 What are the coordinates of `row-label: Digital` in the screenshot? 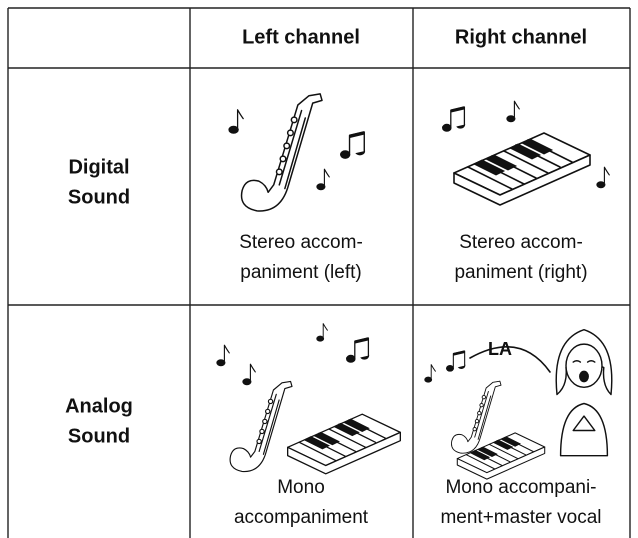 It's located at (98, 167).